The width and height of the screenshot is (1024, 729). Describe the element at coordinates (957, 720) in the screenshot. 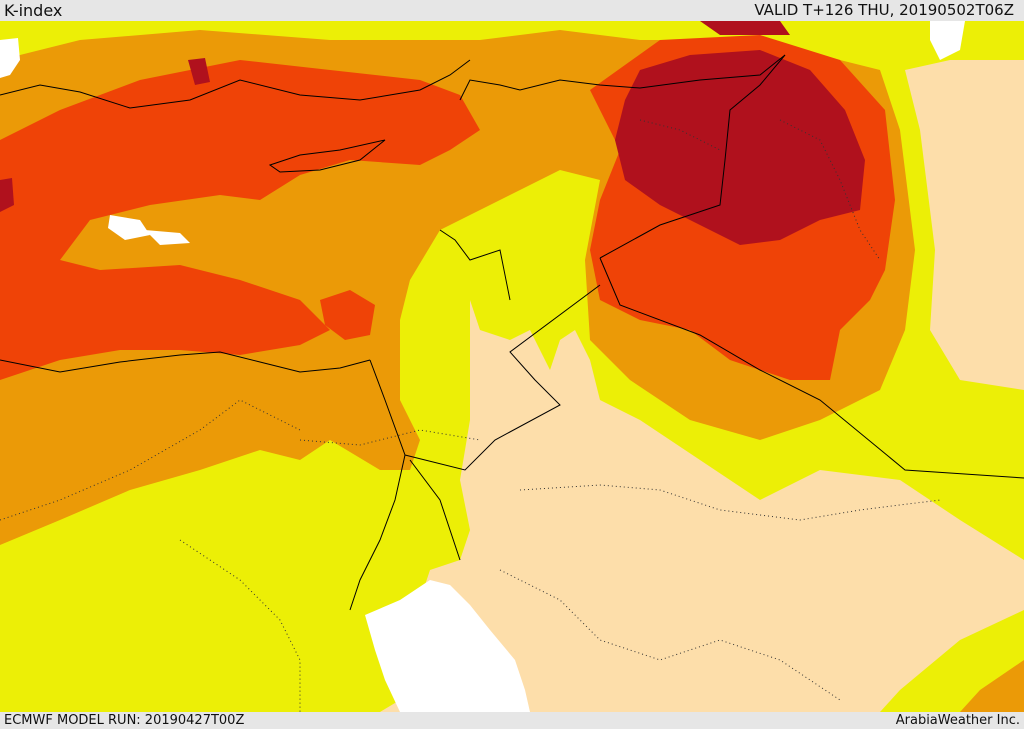

I see `credit: ArabiaWeather Inc.` at that location.